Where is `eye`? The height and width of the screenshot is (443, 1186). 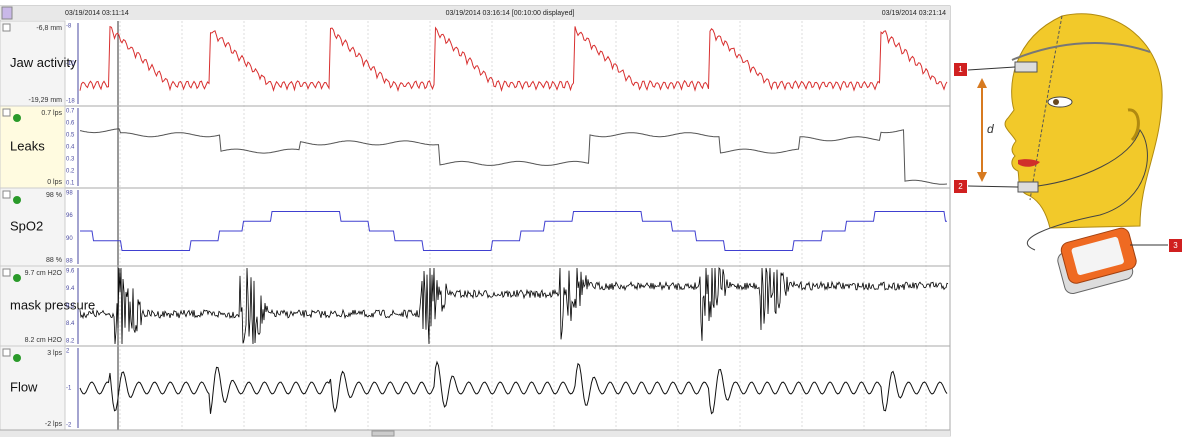 eye is located at coordinates (1060, 102).